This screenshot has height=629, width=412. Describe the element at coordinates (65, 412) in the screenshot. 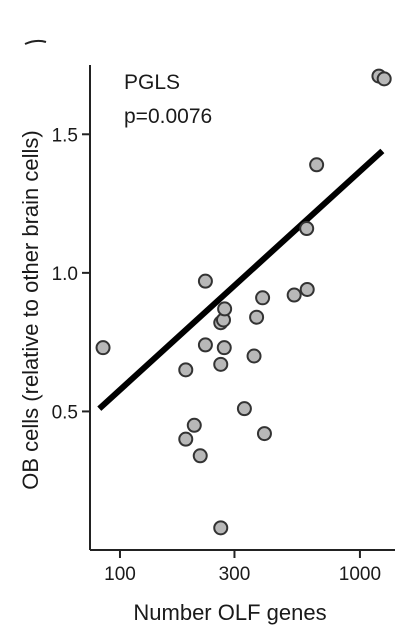

I see `y-tick-label: 0.5` at that location.